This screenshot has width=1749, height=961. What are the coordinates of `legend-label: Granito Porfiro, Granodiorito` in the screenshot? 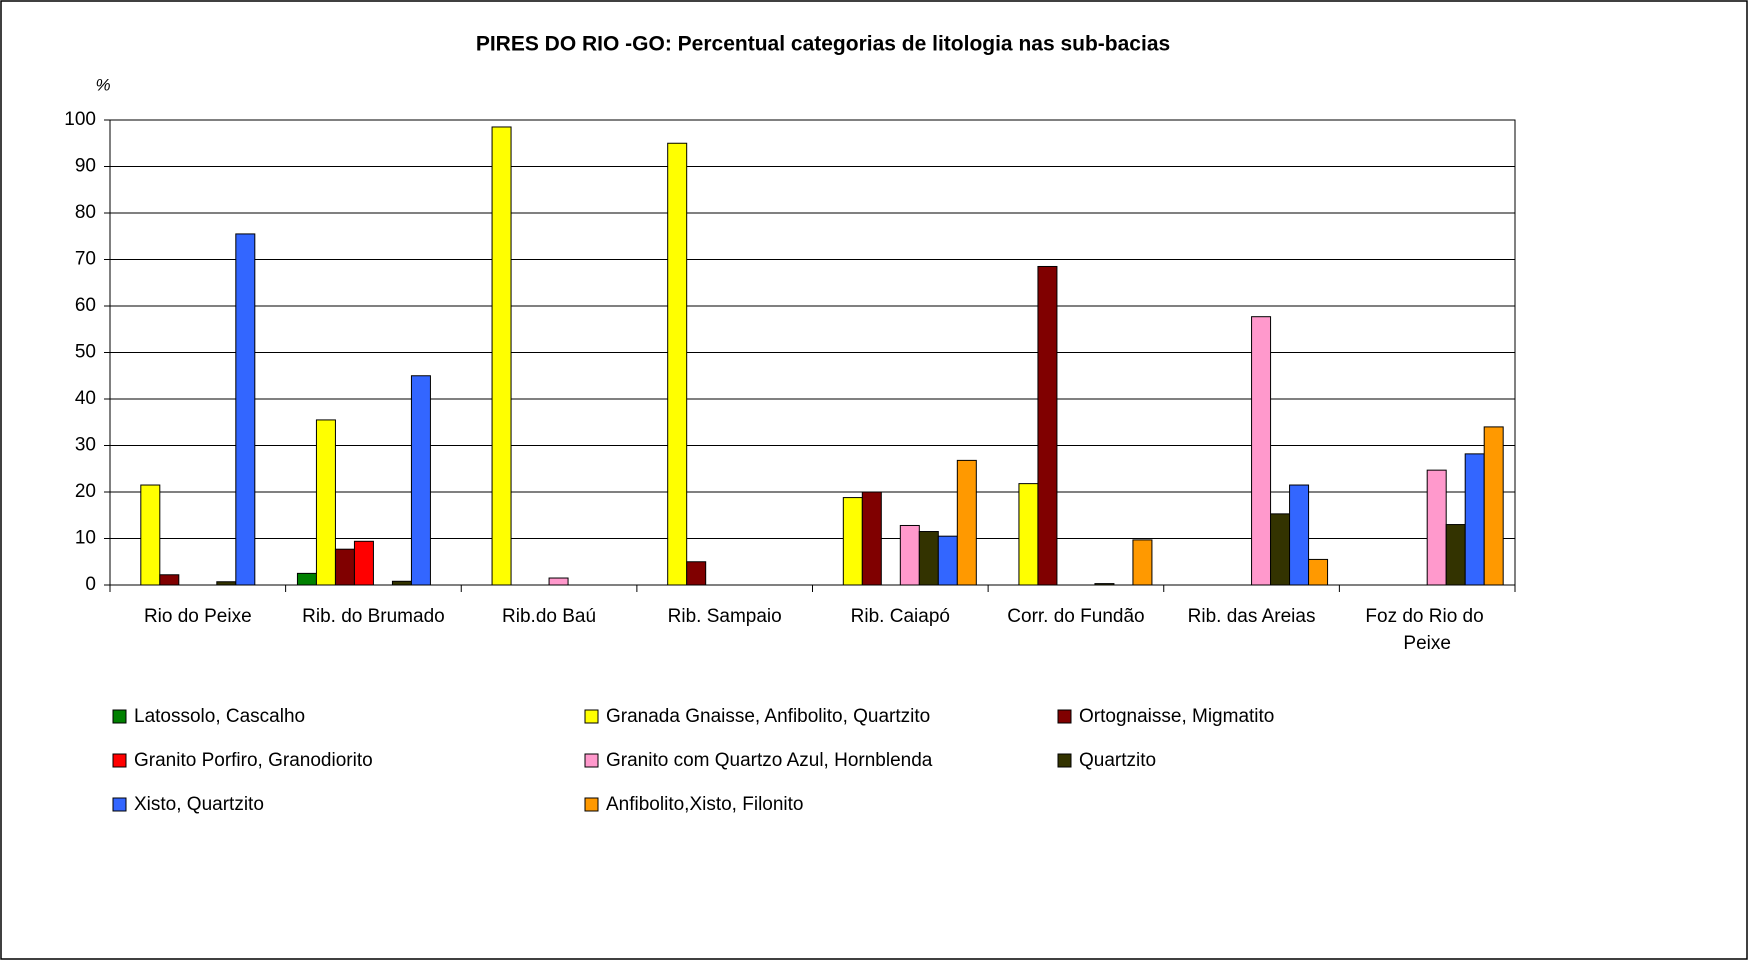 It's located at (253, 760).